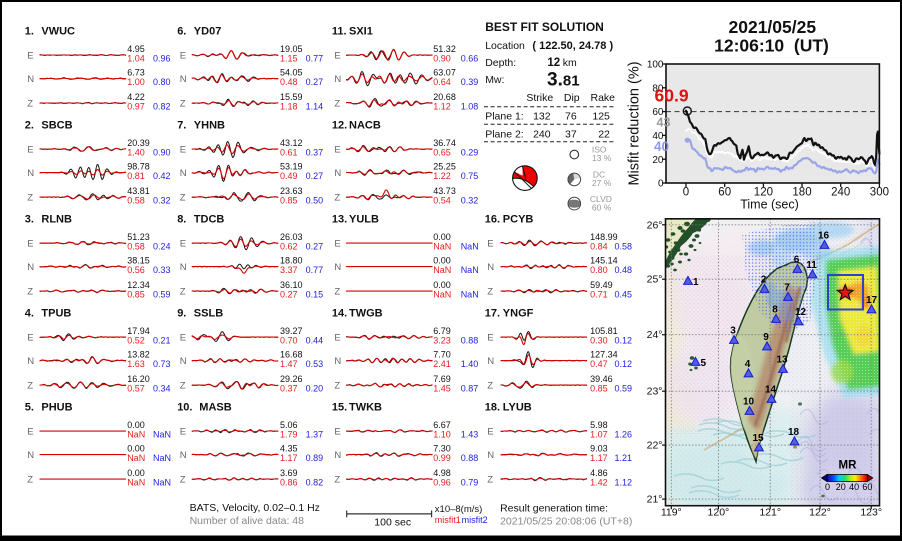  Describe the element at coordinates (704, 363) in the screenshot. I see `svg-text: 5` at that location.